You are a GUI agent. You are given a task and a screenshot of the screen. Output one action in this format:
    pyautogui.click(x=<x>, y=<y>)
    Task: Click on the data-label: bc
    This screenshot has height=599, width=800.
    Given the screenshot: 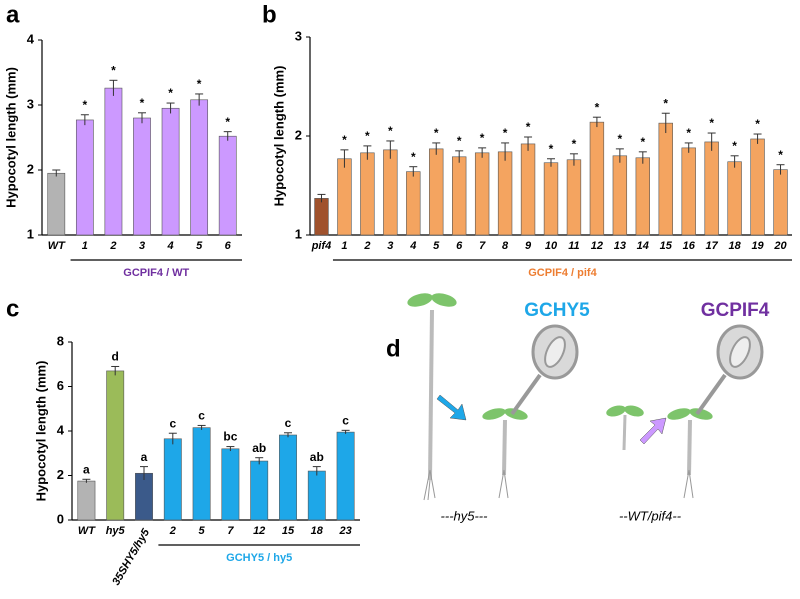 What is the action you would take?
    pyautogui.click(x=230, y=437)
    